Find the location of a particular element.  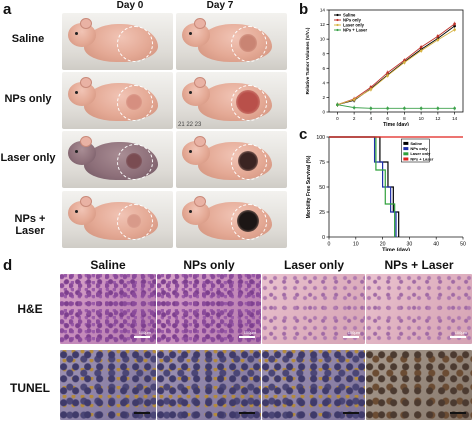

x-tick-label: 14 is located at coordinates (455, 118).